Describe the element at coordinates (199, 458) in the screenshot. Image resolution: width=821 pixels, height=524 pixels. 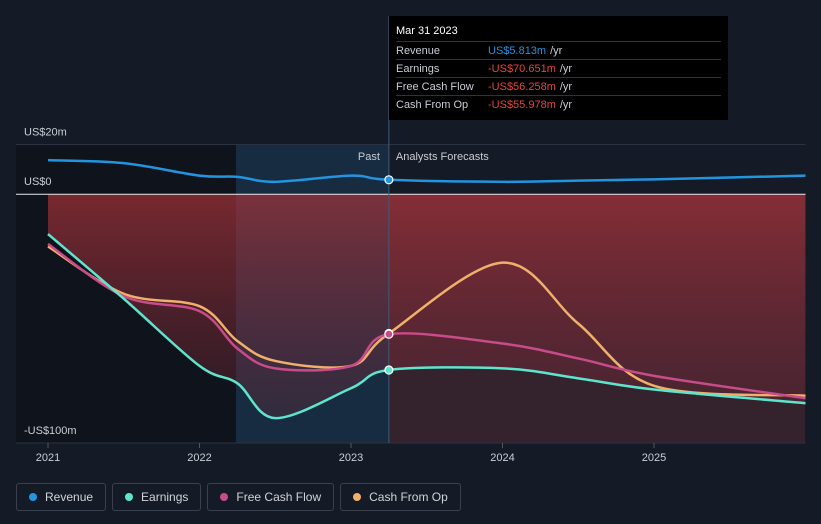
I see `x-tick-label: 2022` at that location.